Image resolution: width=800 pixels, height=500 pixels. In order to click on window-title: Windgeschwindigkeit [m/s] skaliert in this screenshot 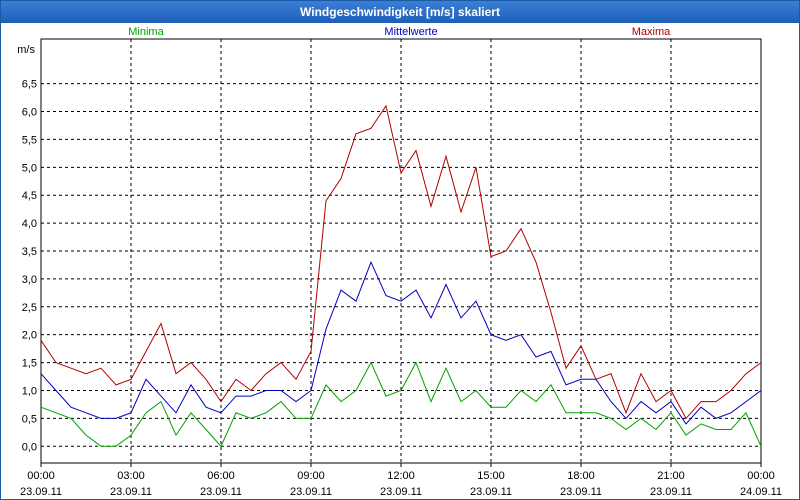, I will do `click(400, 12)`.